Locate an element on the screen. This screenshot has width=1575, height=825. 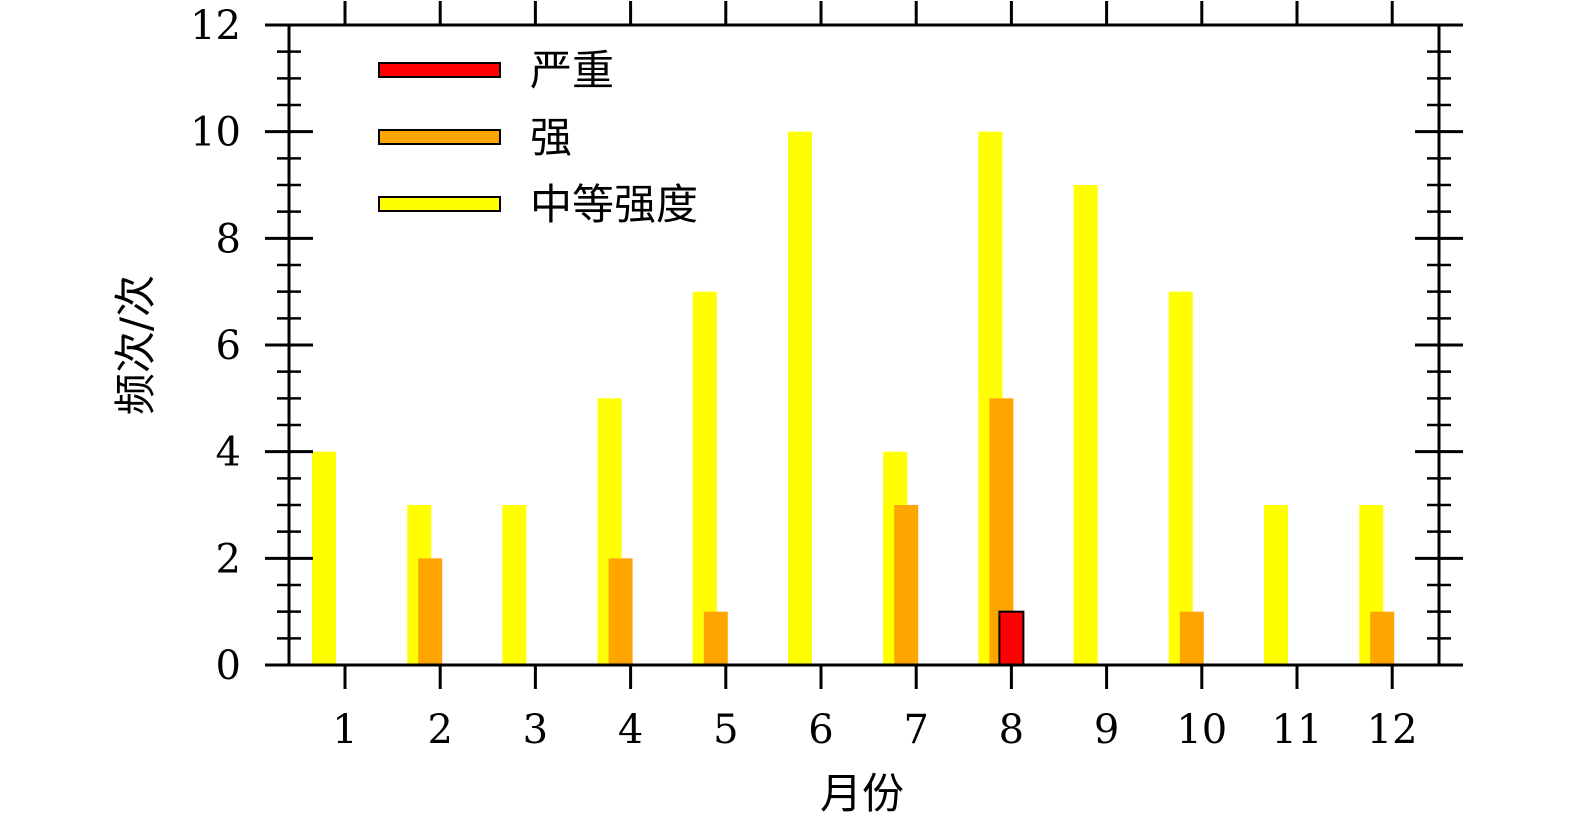
y-tick-label: 2 is located at coordinates (228, 559).